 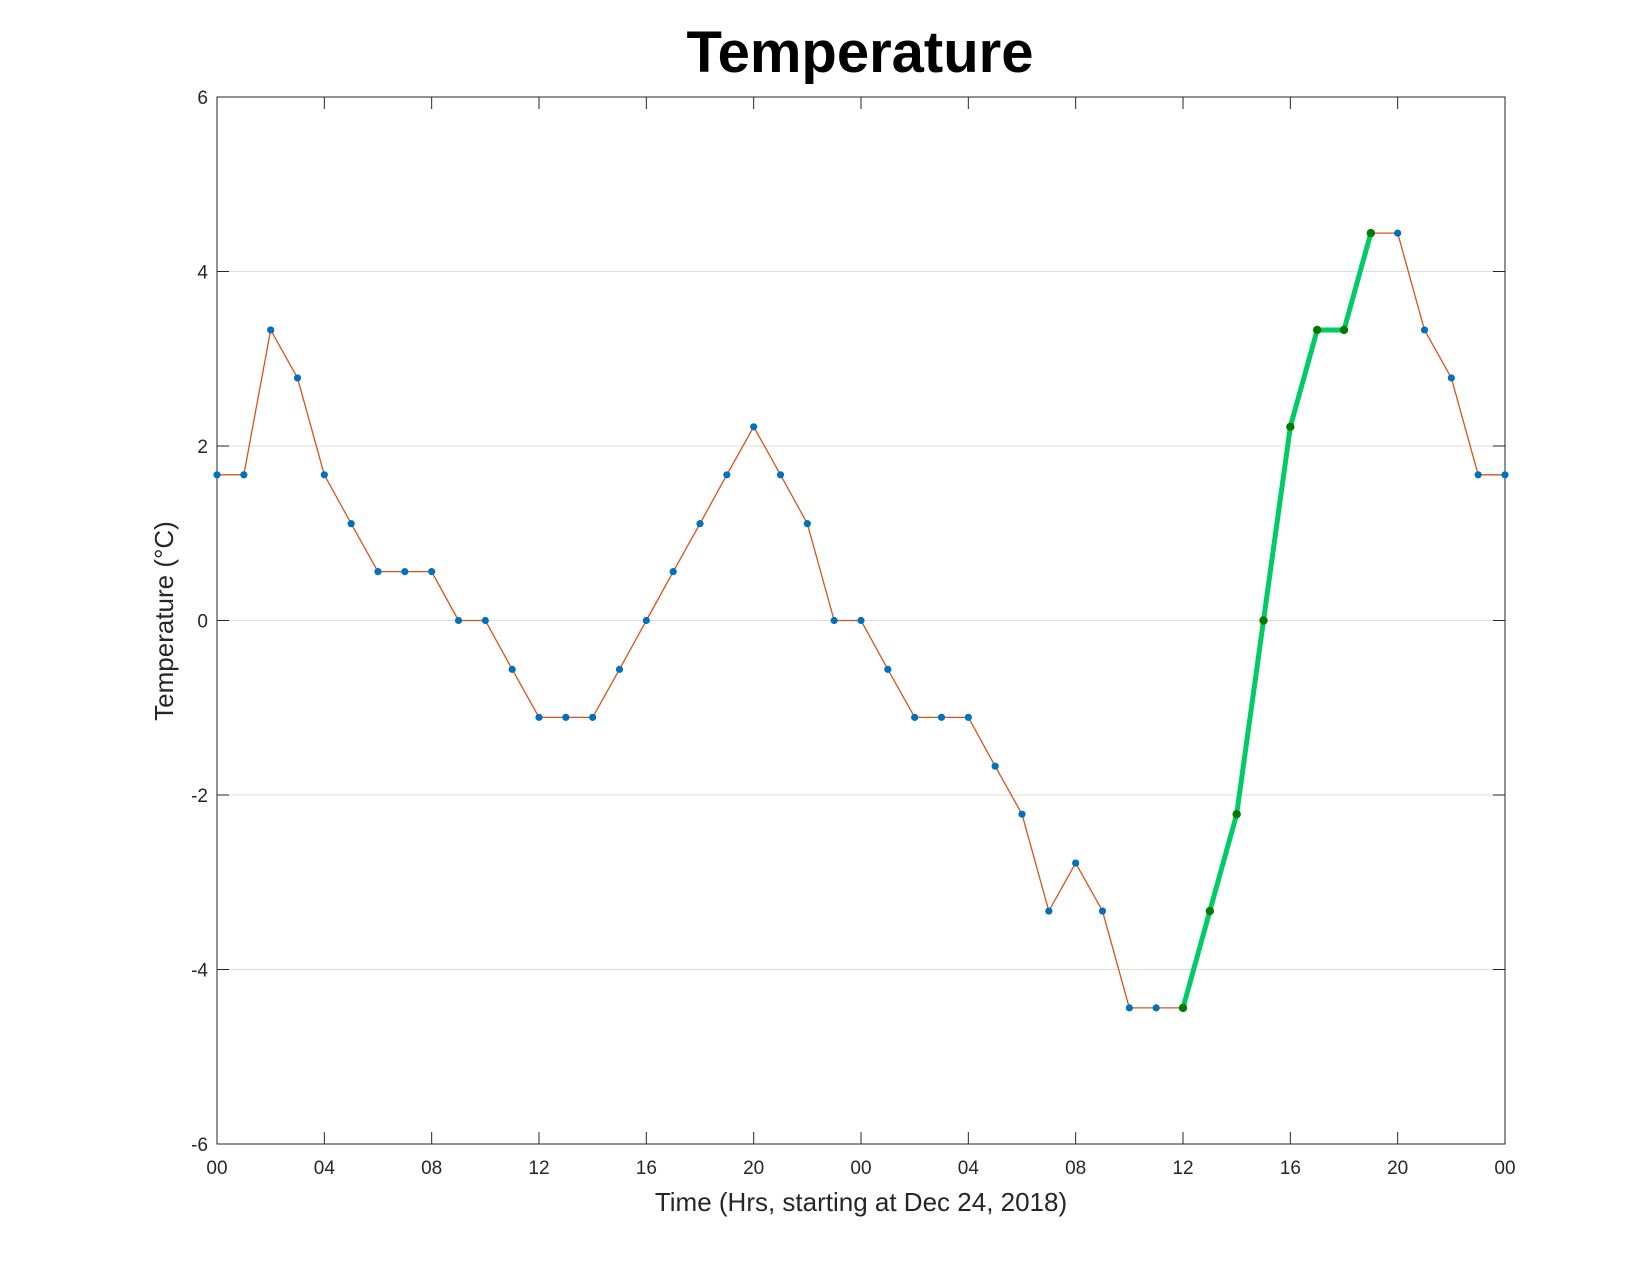 What do you see at coordinates (164, 621) in the screenshot?
I see `y-axis-label: Temperature (°C)` at bounding box center [164, 621].